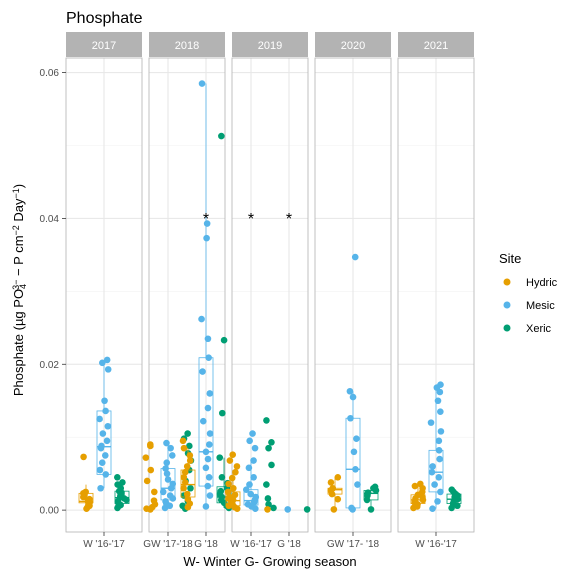  Describe the element at coordinates (50, 219) in the screenshot. I see `y-tick-label: 0.04` at that location.